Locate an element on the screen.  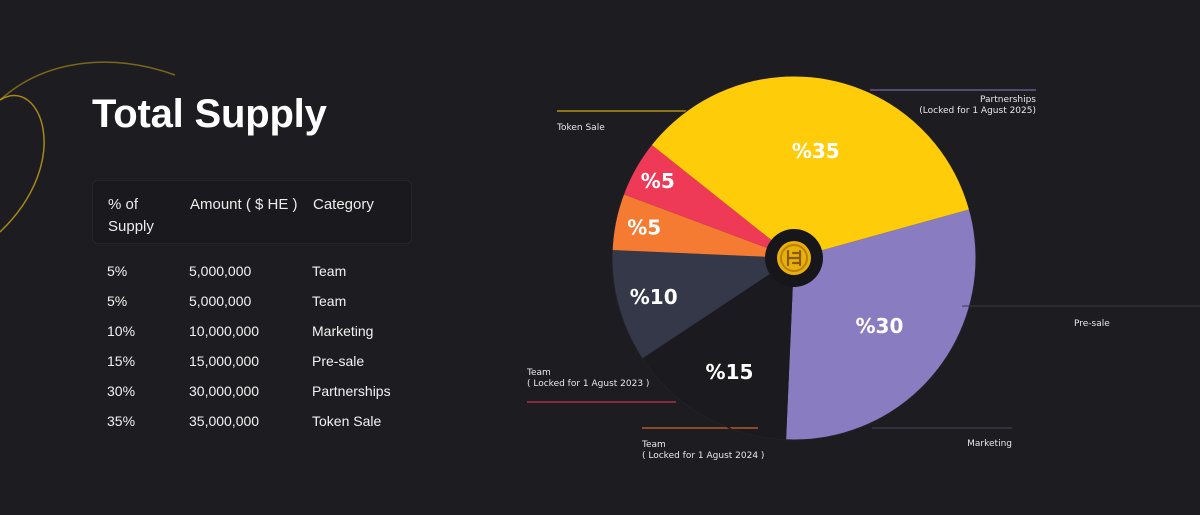
cell-amount: 35,000,000 is located at coordinates (224, 421).